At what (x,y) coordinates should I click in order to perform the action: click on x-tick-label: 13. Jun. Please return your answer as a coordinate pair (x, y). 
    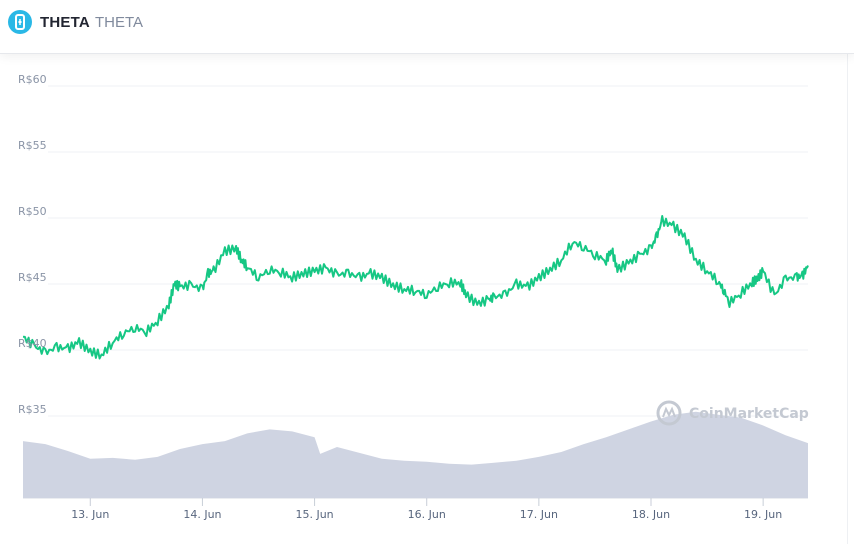
    Looking at the image, I should click on (90, 514).